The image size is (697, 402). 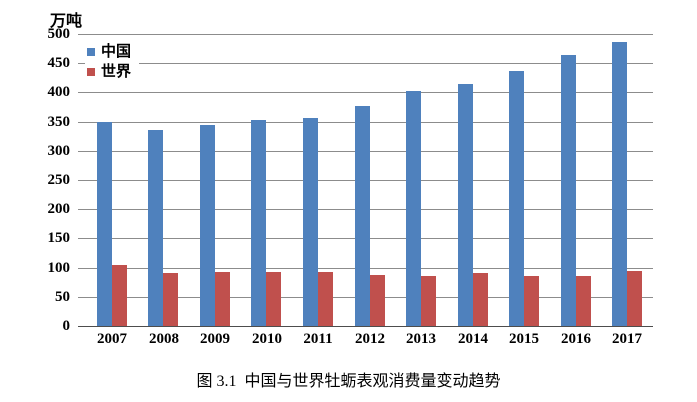 What do you see at coordinates (258, 223) in the screenshot?
I see `bar-china-2010` at bounding box center [258, 223].